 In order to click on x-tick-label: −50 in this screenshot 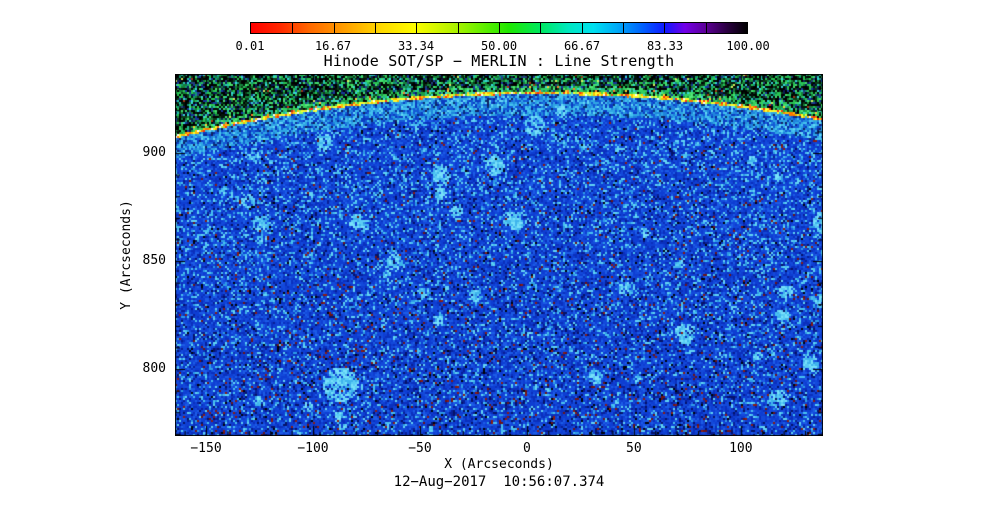, I will do `click(420, 448)`.